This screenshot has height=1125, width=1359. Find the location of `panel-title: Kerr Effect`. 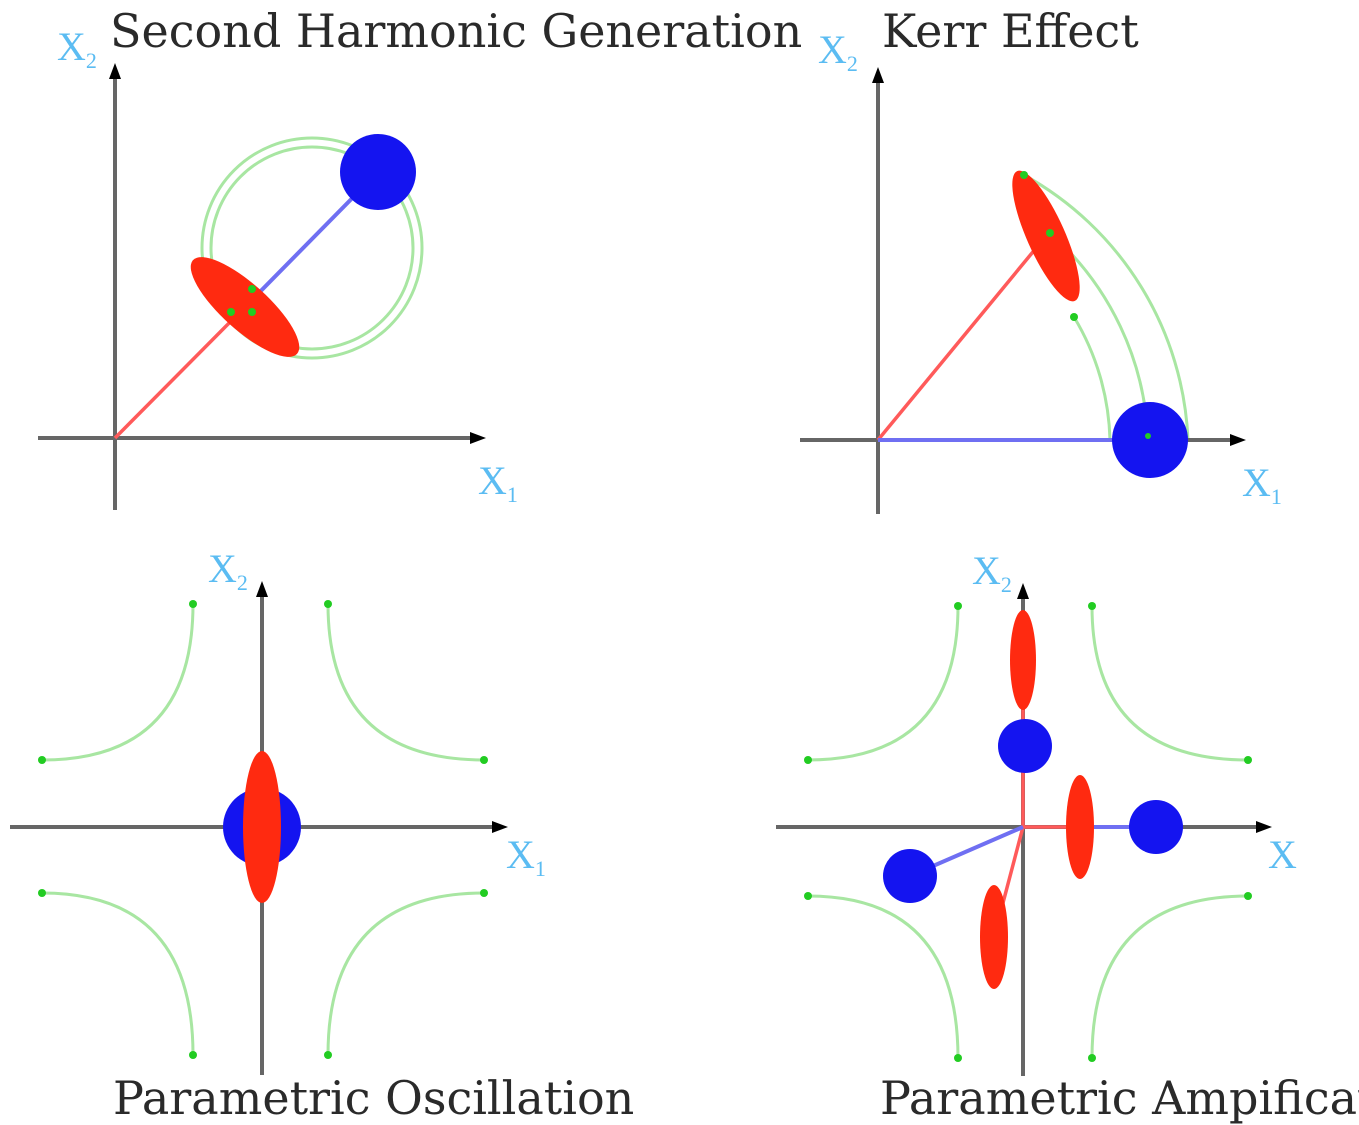

panel-title: Kerr Effect is located at coordinates (1010, 31).